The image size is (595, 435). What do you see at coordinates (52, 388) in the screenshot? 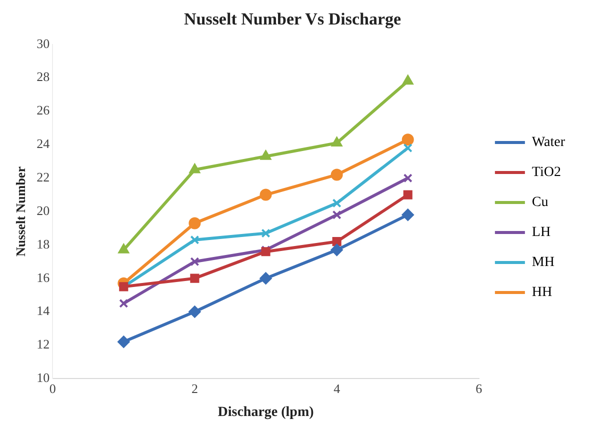
I see `x-tick-label: 0` at bounding box center [52, 388].